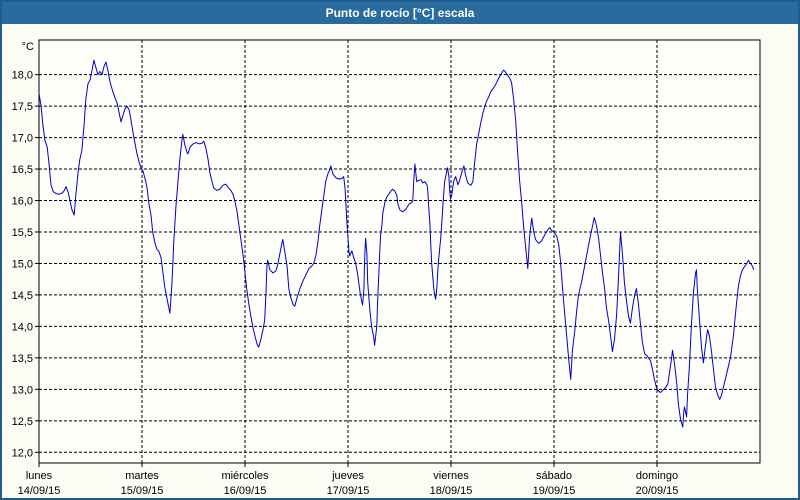 This screenshot has height=500, width=800. What do you see at coordinates (142, 476) in the screenshot?
I see `x-day-label: martes` at bounding box center [142, 476].